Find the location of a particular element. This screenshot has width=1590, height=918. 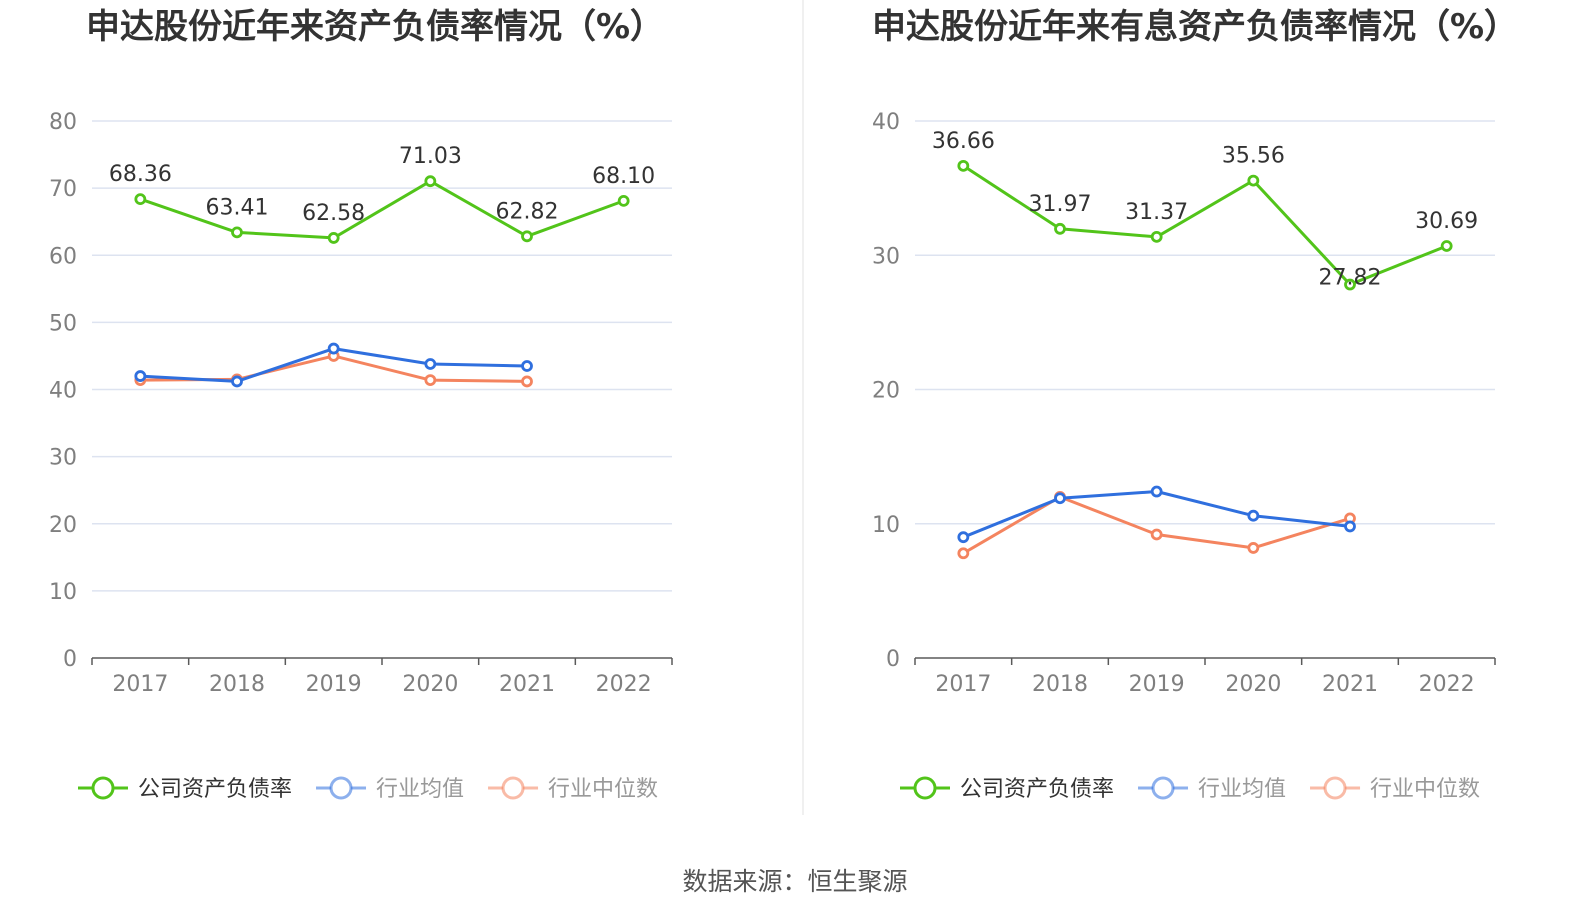

chart2-data-label: 27.82 is located at coordinates (1350, 278).